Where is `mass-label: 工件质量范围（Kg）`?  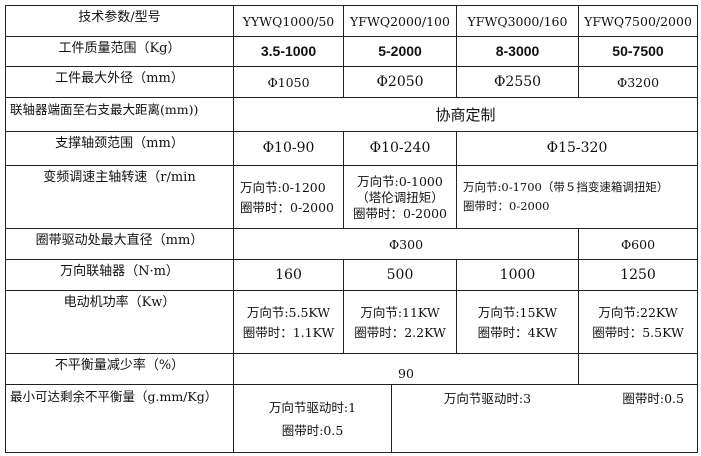 mass-label: 工件质量范围（Kg） is located at coordinates (119, 51).